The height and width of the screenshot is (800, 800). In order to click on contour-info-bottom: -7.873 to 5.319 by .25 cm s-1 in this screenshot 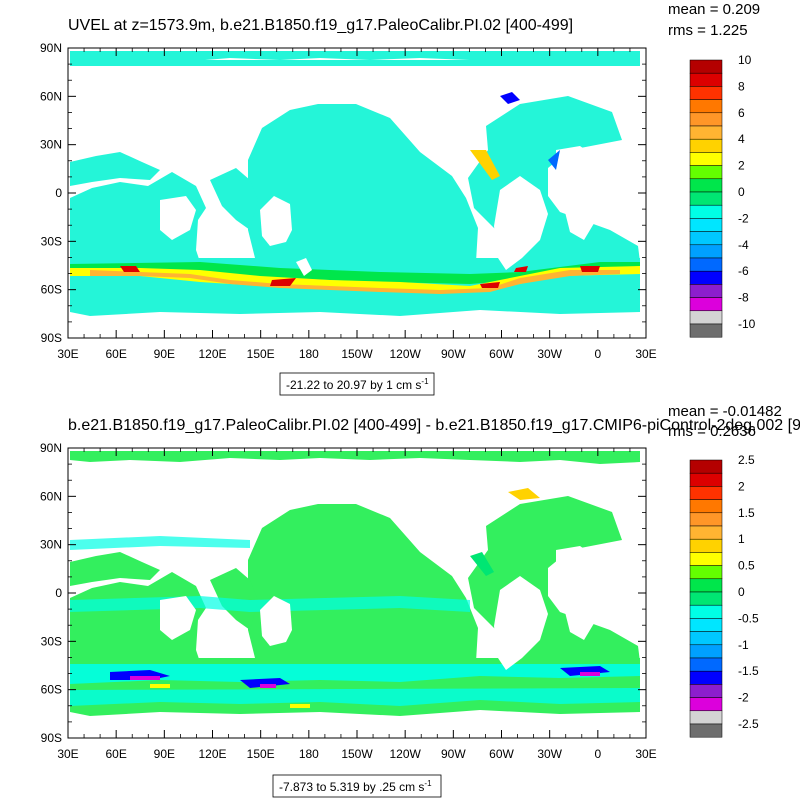, I will do `click(357, 786)`.